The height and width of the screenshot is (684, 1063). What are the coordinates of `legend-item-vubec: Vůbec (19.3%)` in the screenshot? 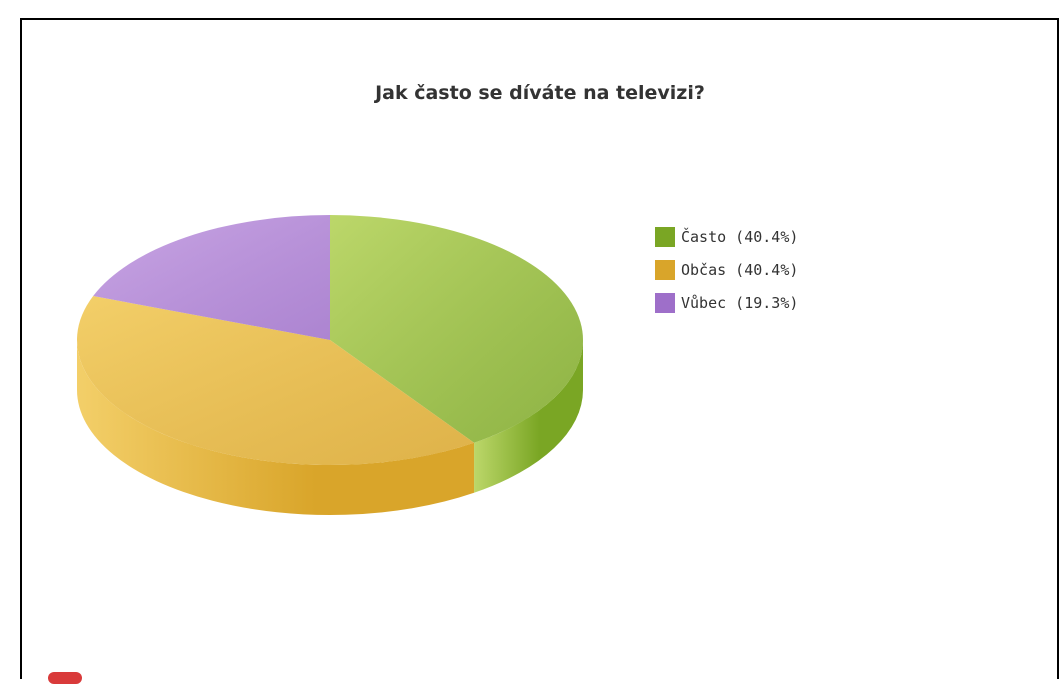 It's located at (726, 302).